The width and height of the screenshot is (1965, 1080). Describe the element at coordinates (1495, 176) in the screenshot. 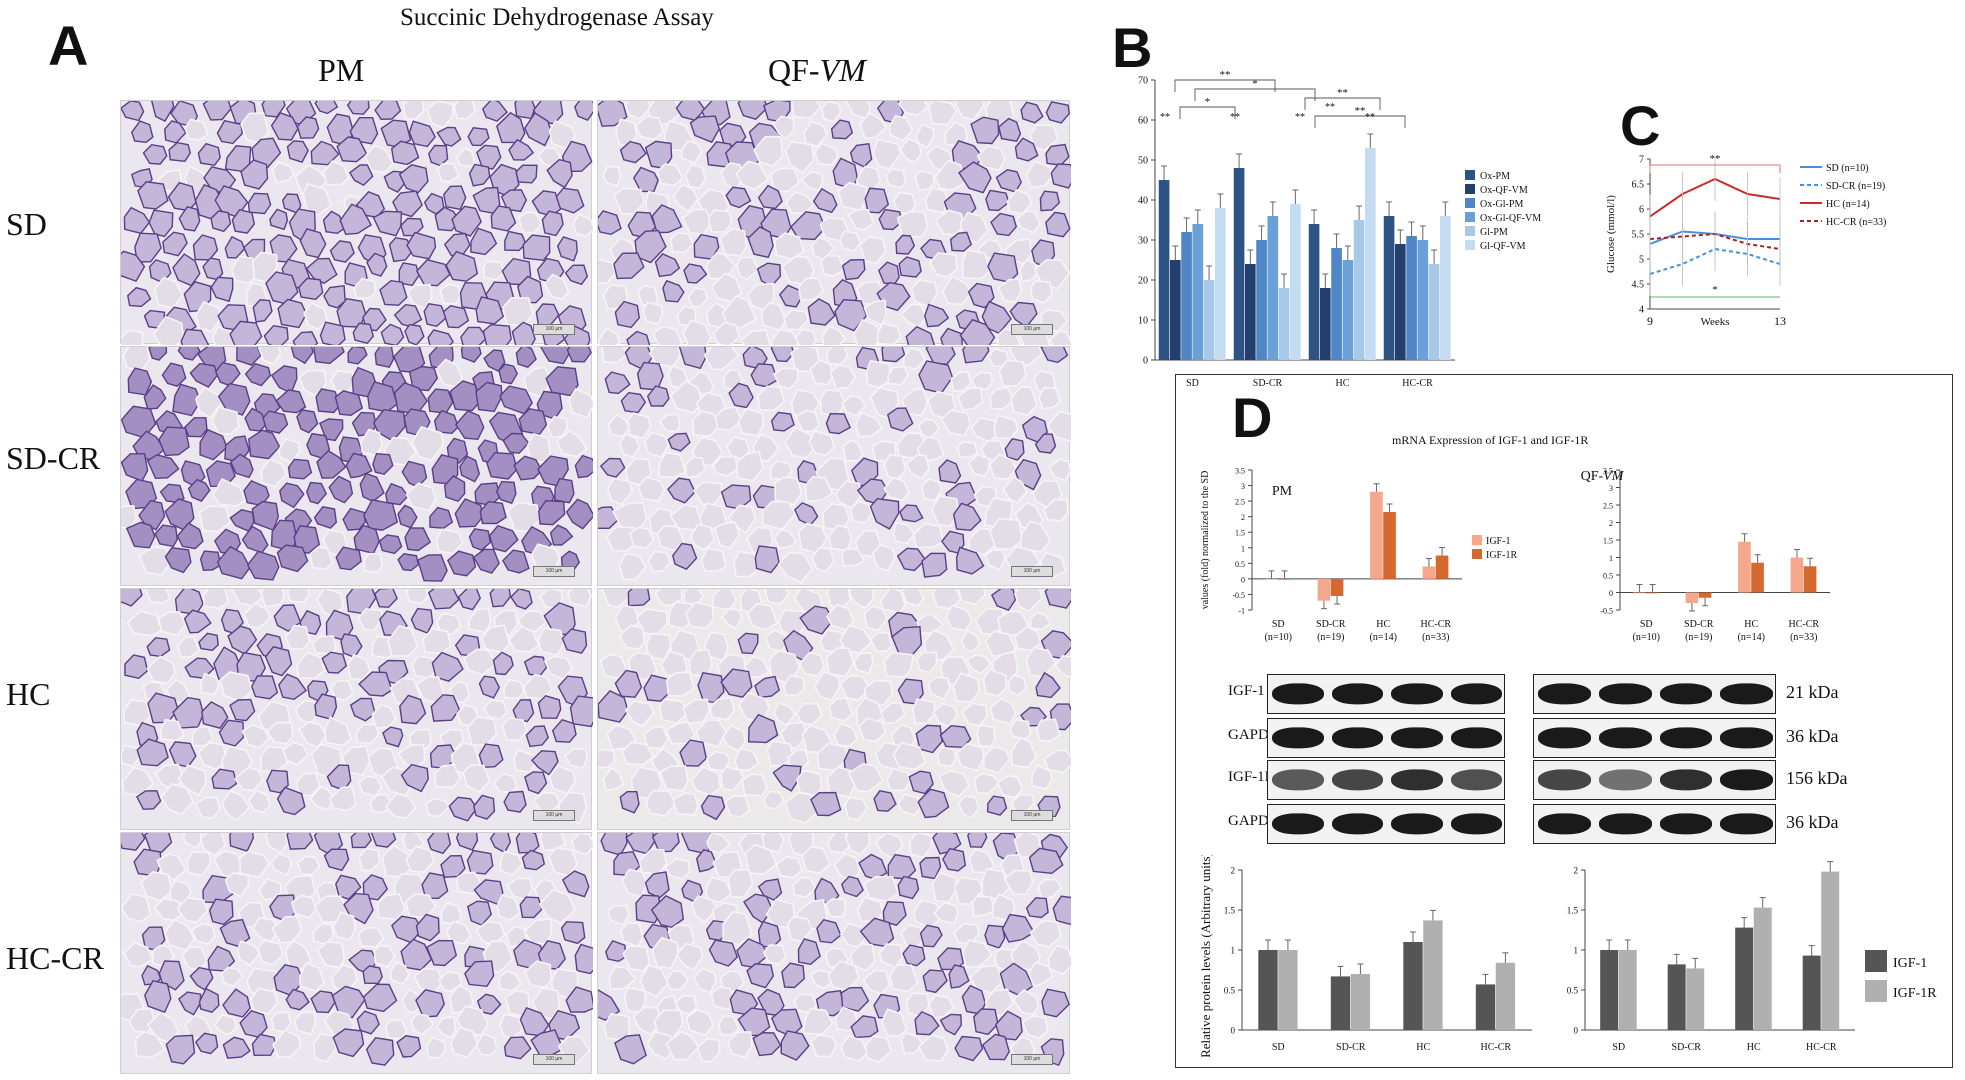

I see `legend-label-0: Ox-PM` at that location.